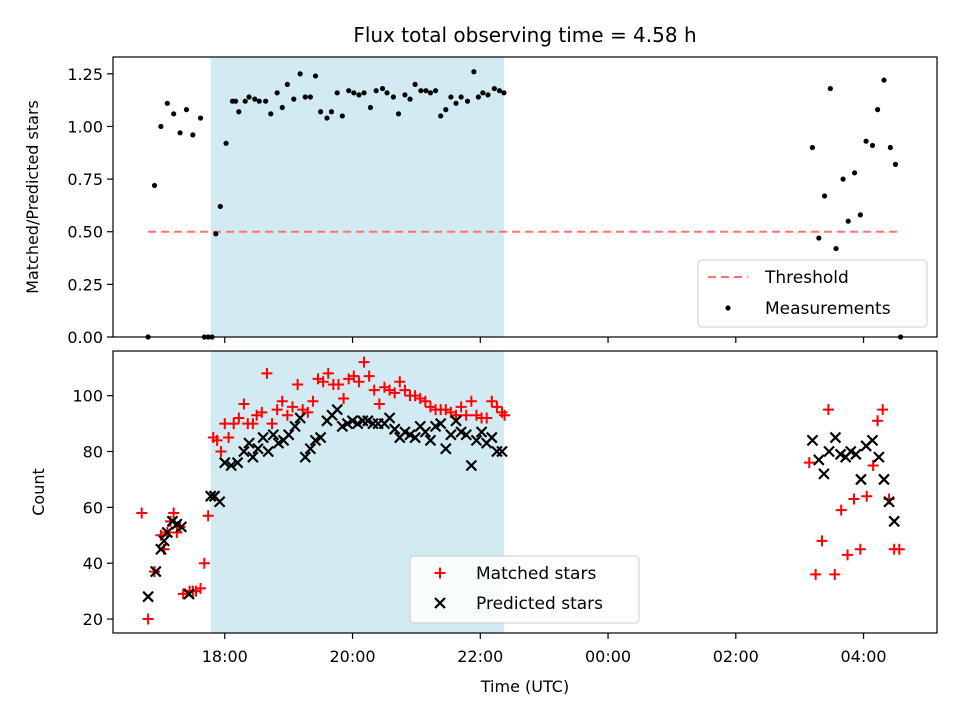 The image size is (960, 724). I want to click on legend-predicted-swatch, so click(440, 603).